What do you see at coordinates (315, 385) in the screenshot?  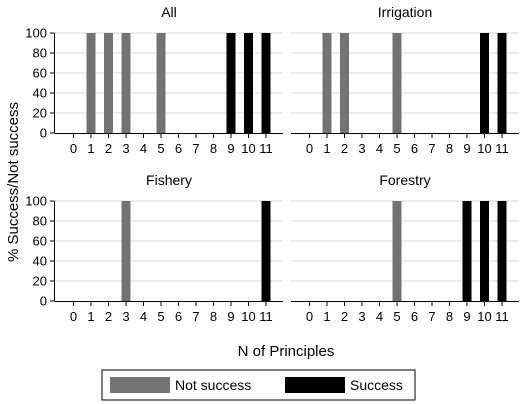 I see `legend-swatch-success` at bounding box center [315, 385].